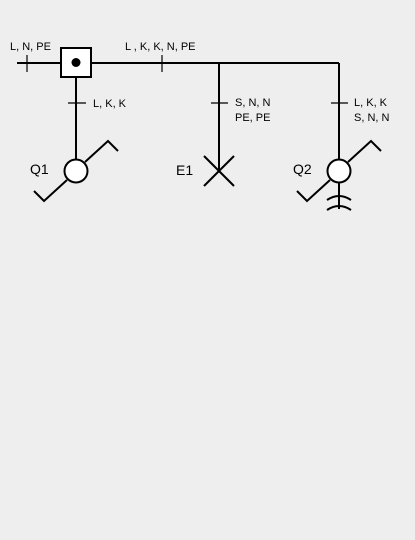  I want to click on branch-e1-label-line2: PE, PE, so click(252, 118).